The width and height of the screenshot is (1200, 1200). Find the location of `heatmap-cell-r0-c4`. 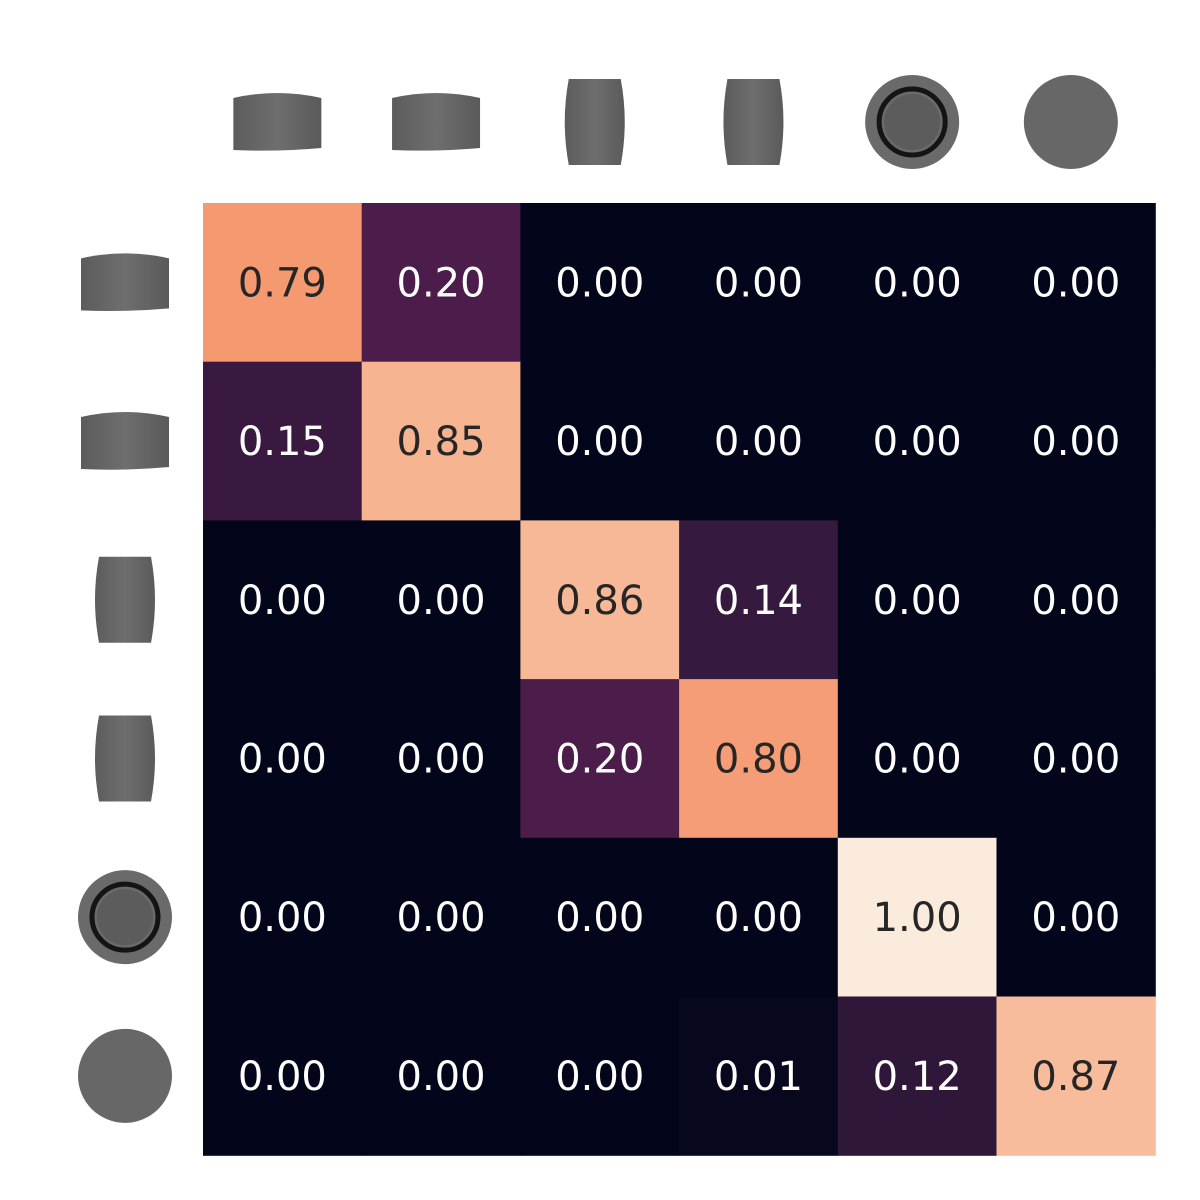

heatmap-cell-r0-c4 is located at coordinates (917, 283).